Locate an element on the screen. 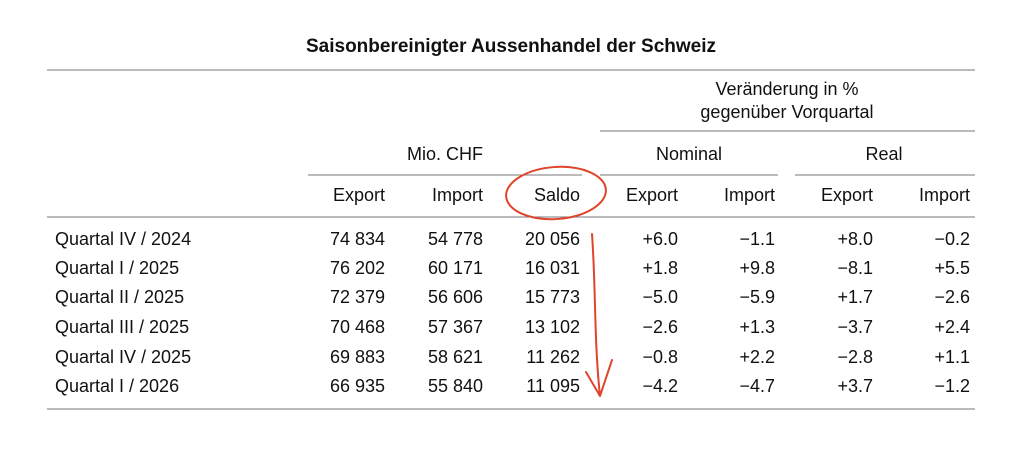 Image resolution: width=1024 pixels, height=453 pixels. cell: +1.8 is located at coordinates (660, 268).